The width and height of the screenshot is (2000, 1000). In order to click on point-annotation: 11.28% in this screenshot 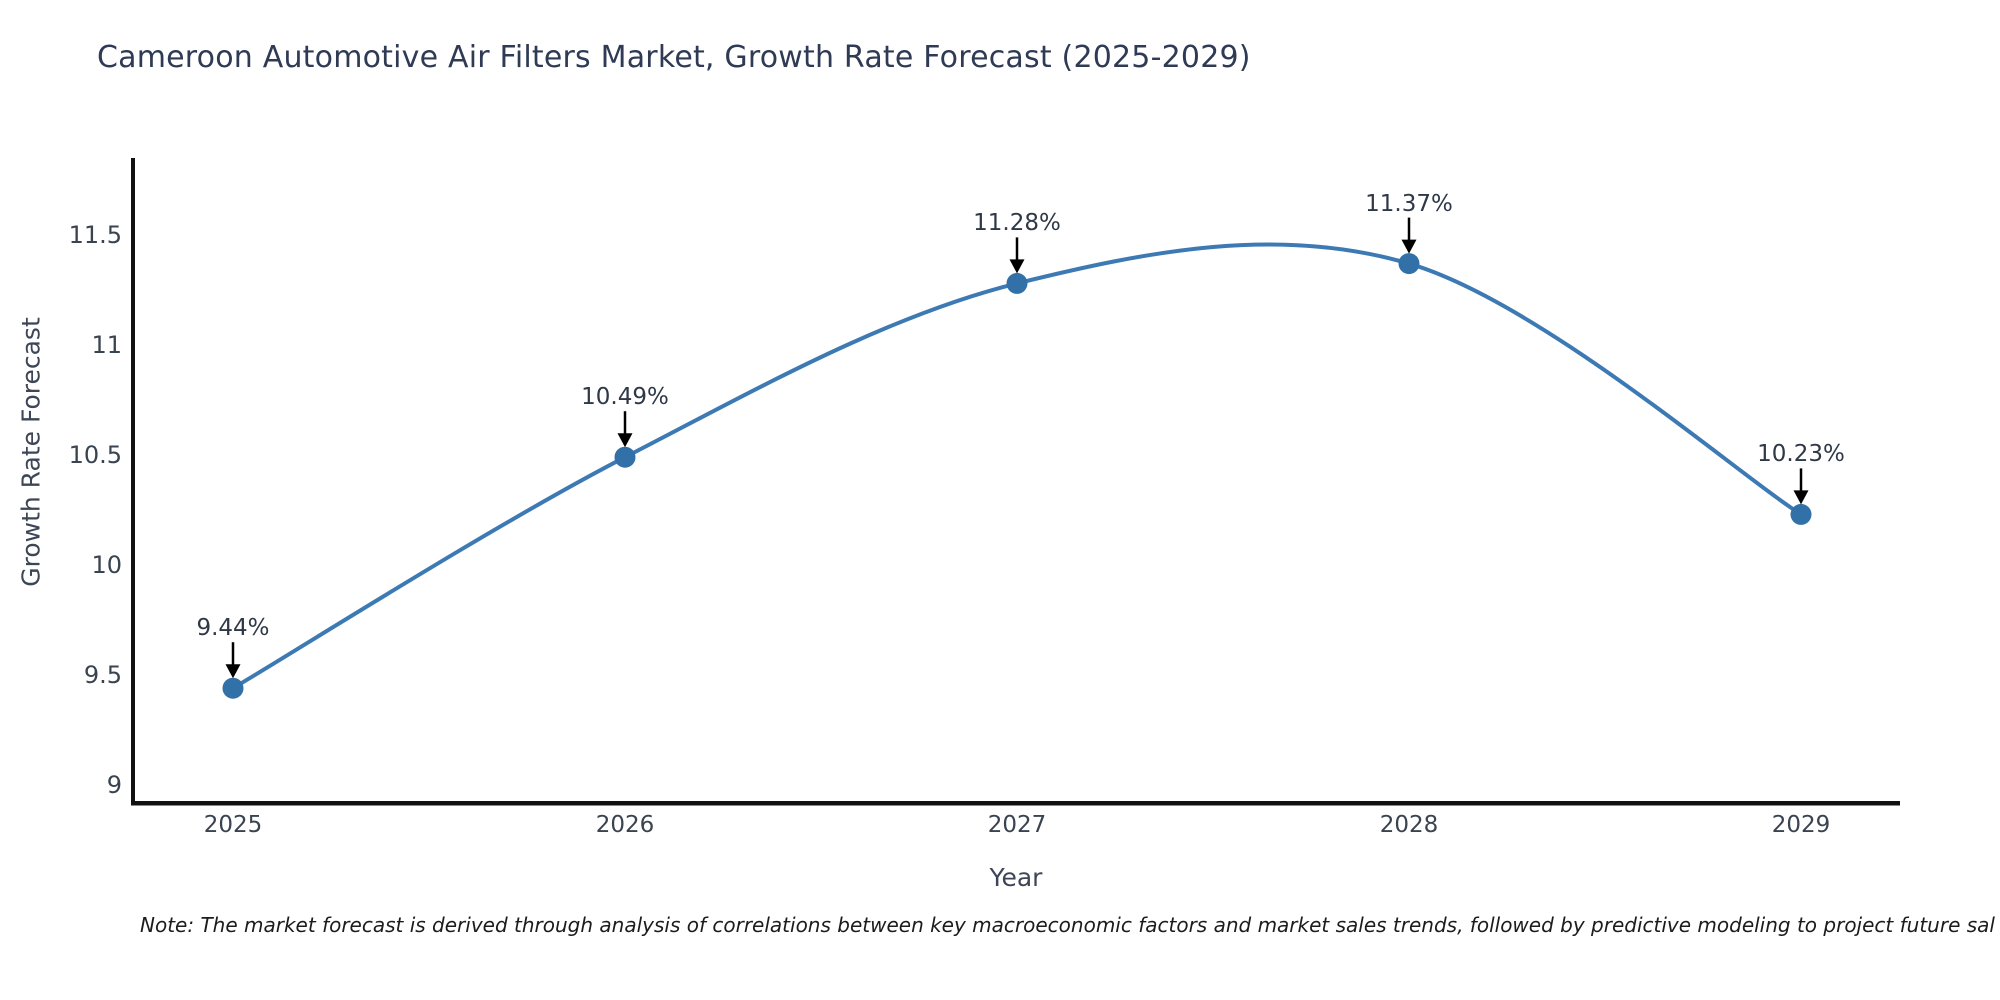, I will do `click(1017, 223)`.